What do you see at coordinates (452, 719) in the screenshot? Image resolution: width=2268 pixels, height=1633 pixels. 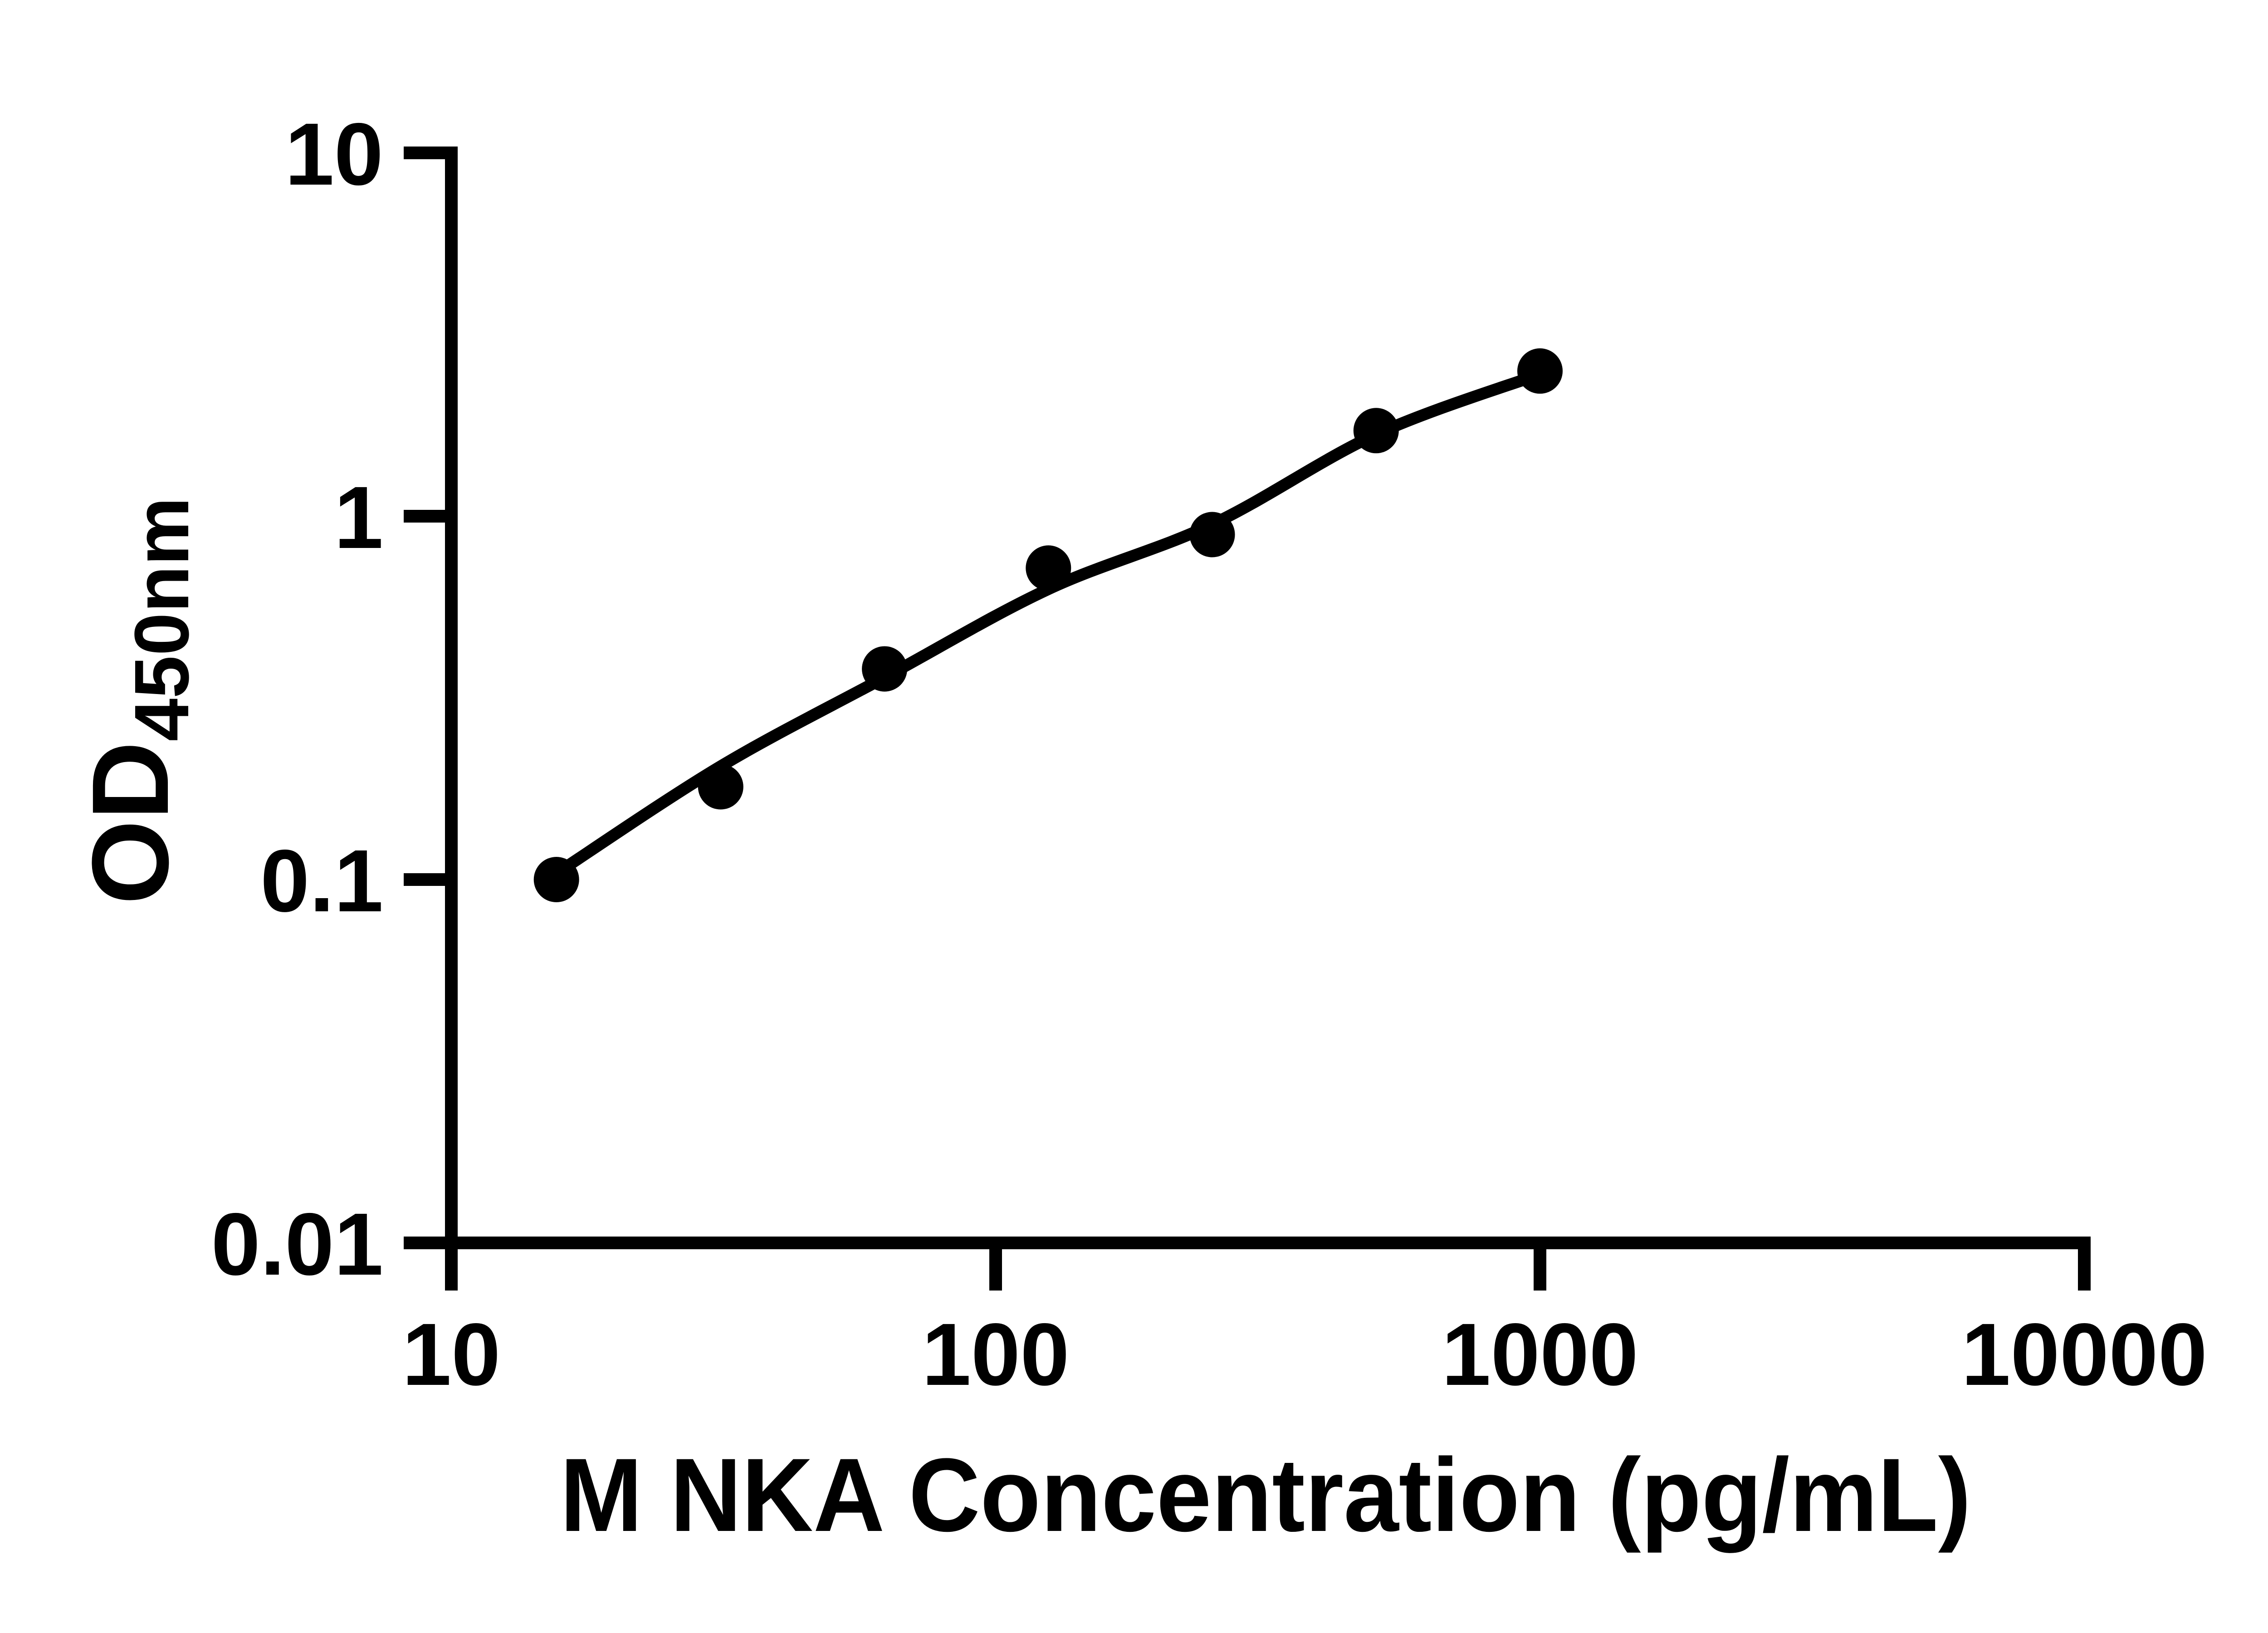 I see `y-axis-line` at bounding box center [452, 719].